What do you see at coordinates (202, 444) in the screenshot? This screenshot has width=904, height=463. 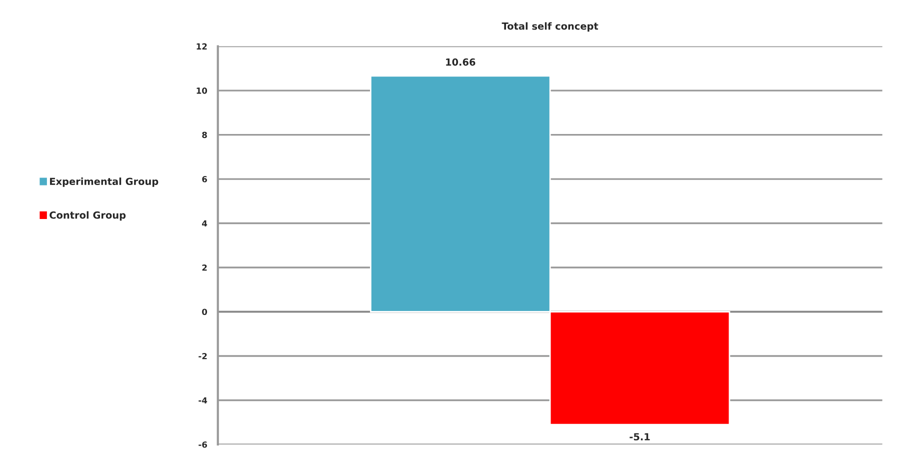 I see `y-tick-label: -6` at bounding box center [202, 444].